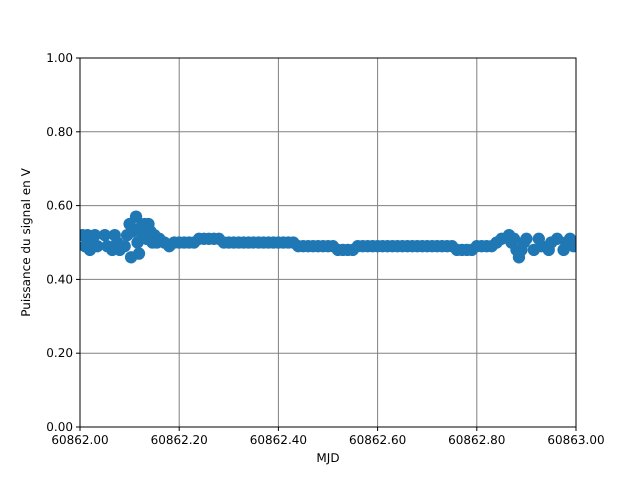 The height and width of the screenshot is (480, 640). What do you see at coordinates (59, 205) in the screenshot?
I see `y-tick-label: 0.60` at bounding box center [59, 205].